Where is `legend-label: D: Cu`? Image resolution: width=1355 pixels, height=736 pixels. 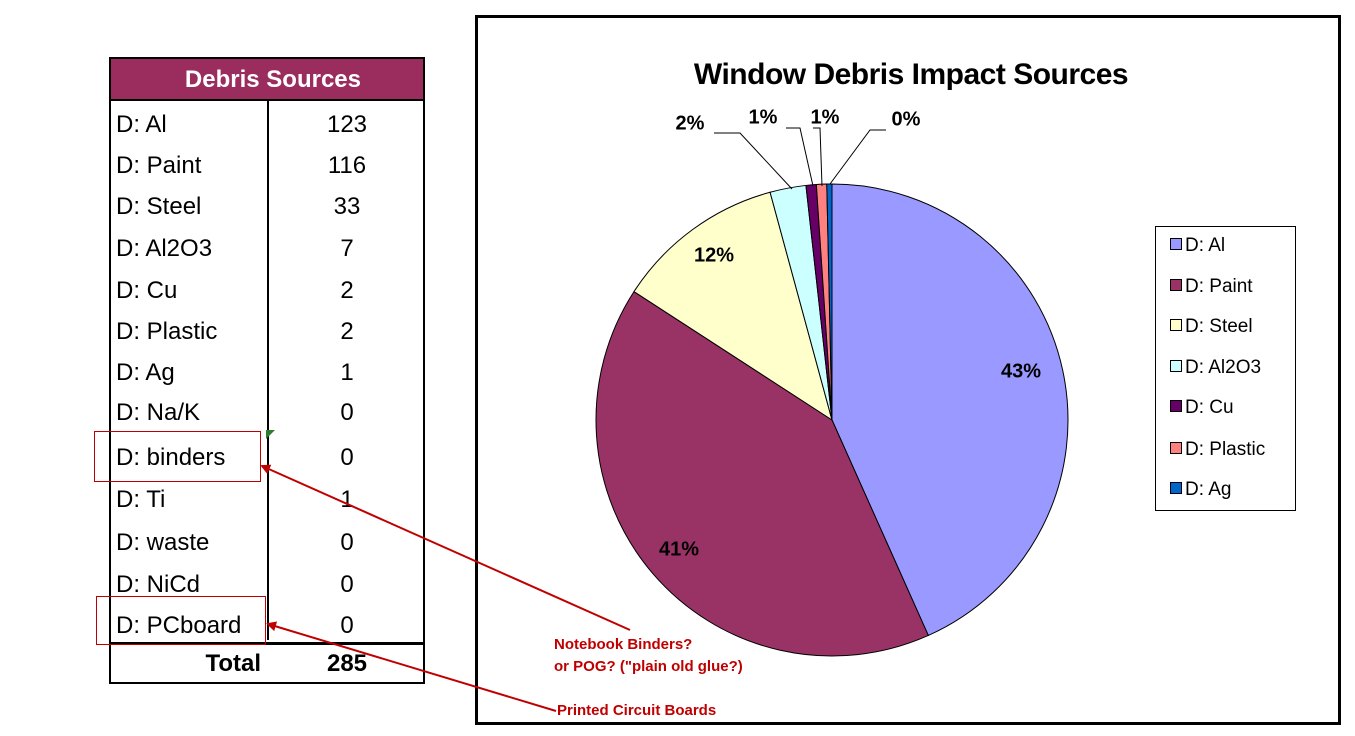
legend-label: D: Cu is located at coordinates (1209, 407).